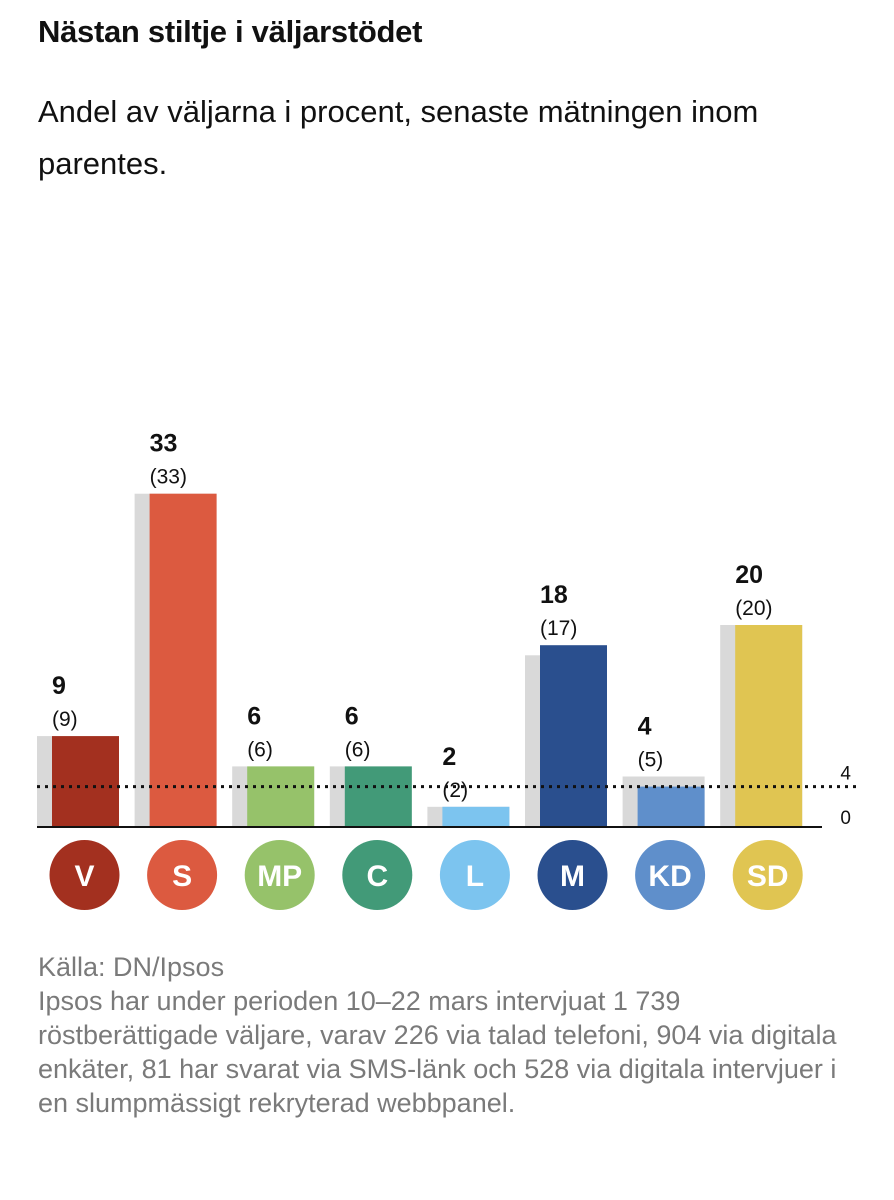  Describe the element at coordinates (59, 686) in the screenshot. I see `value-label-v: 9` at that location.